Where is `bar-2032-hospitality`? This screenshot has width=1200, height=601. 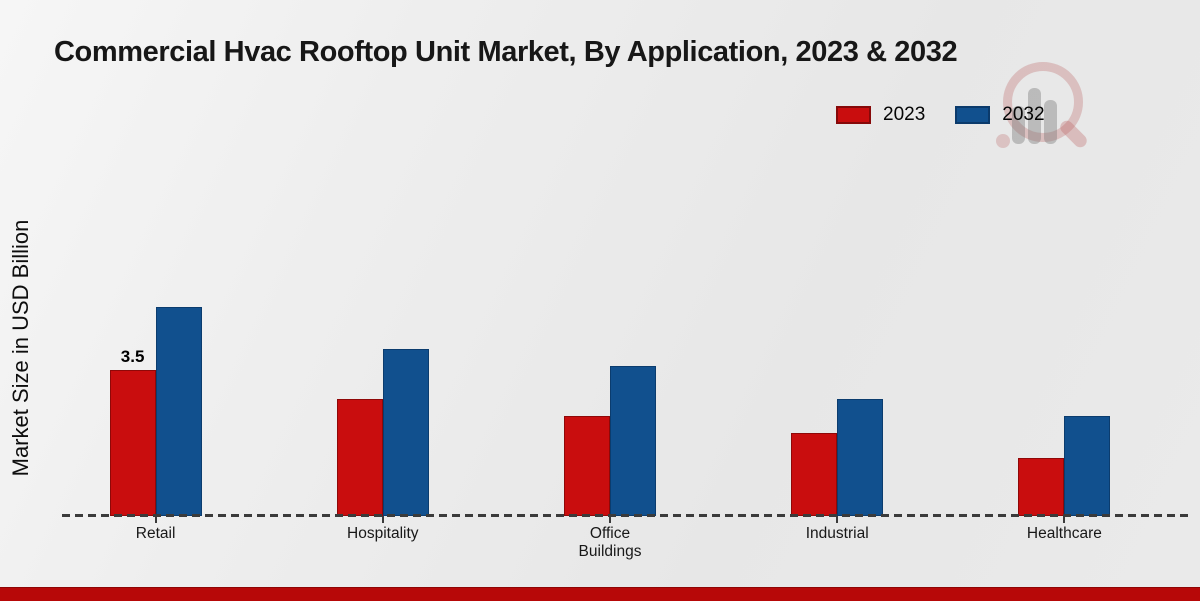 bar-2032-hospitality is located at coordinates (405, 432).